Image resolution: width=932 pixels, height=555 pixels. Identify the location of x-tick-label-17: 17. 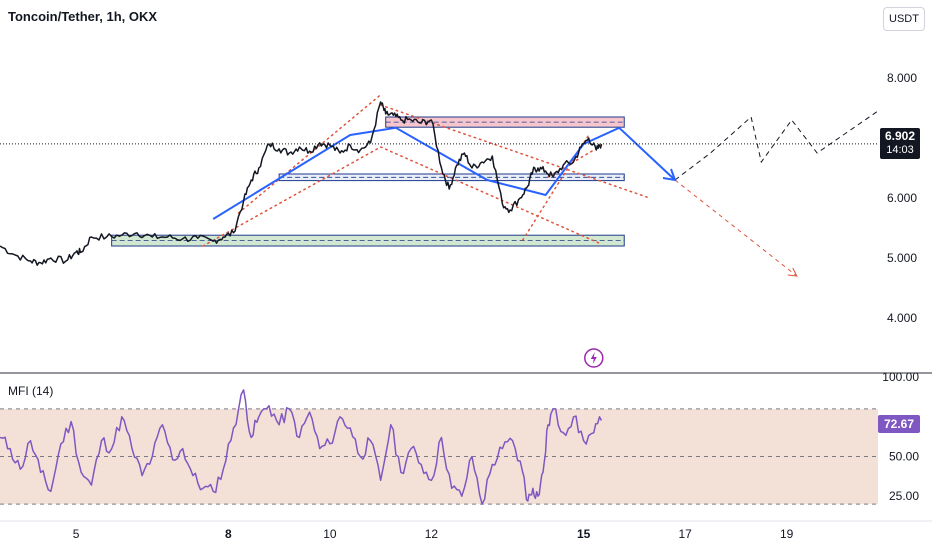
(685, 534).